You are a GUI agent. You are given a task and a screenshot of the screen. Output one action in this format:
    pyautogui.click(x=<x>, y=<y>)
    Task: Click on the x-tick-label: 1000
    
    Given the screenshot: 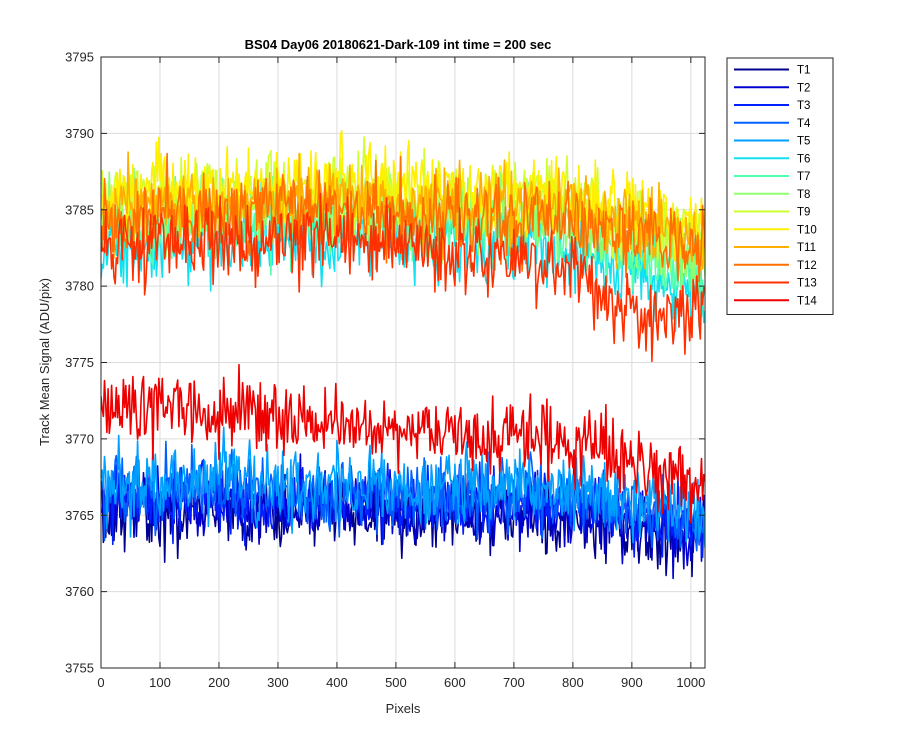 What is the action you would take?
    pyautogui.click(x=690, y=682)
    